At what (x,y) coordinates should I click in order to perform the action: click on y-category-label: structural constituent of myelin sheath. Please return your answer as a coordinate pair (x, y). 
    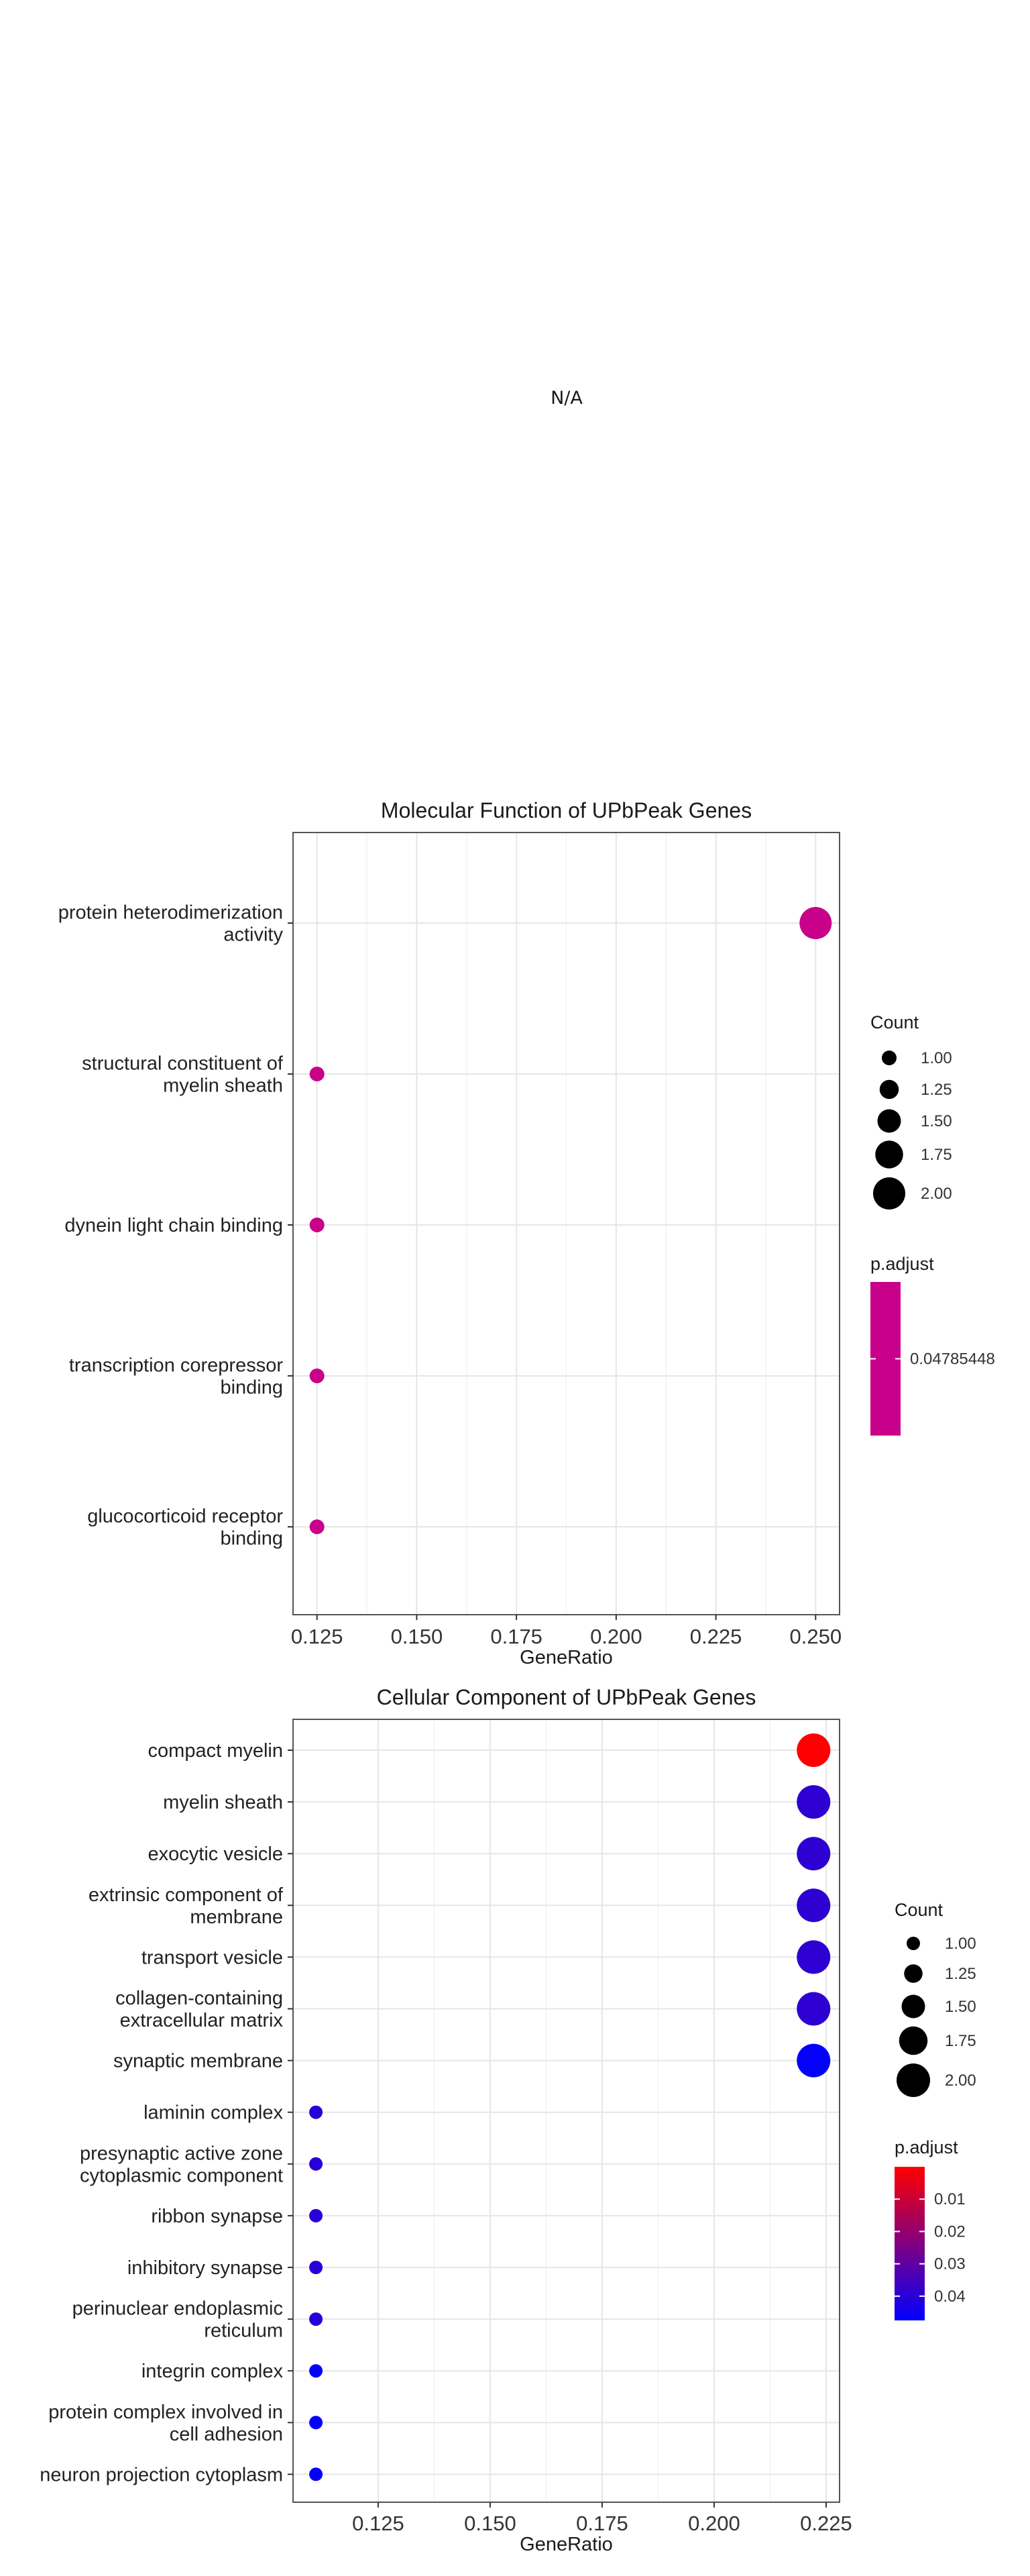
    Looking at the image, I should click on (183, 1075).